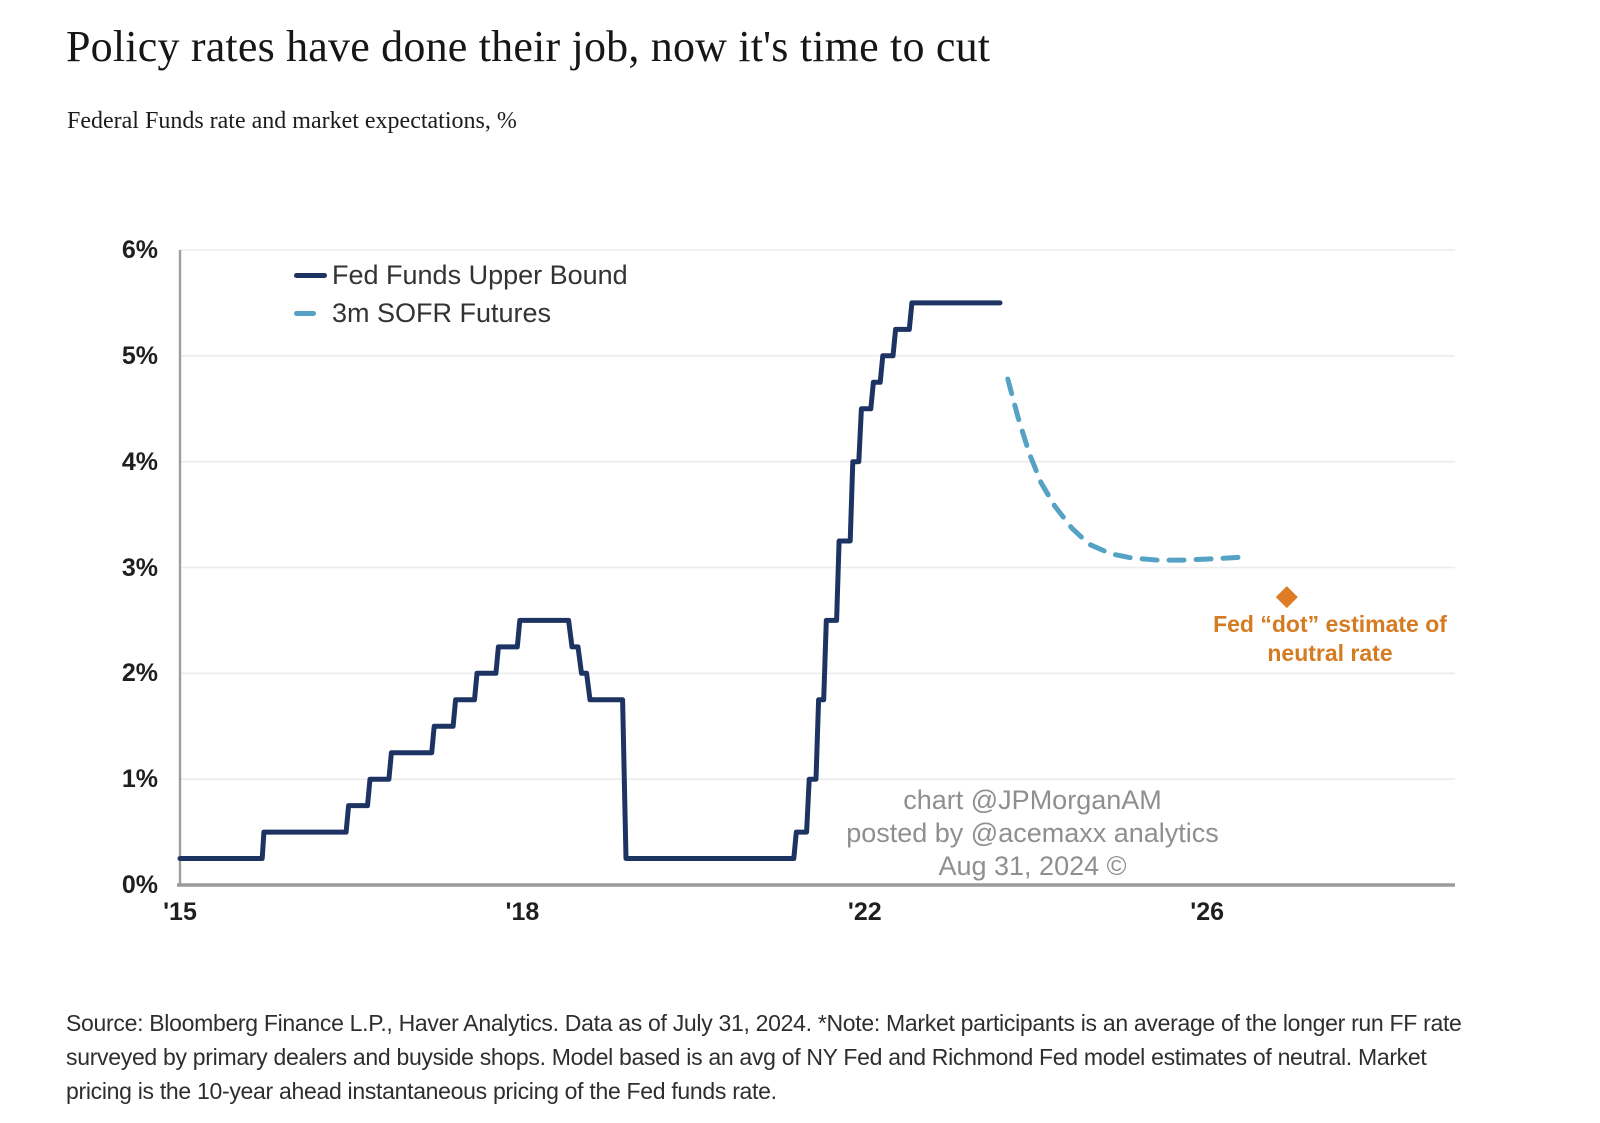 This screenshot has width=1600, height=1123. Describe the element at coordinates (1286, 597) in the screenshot. I see `neutral-rate-diamond-icon` at that location.